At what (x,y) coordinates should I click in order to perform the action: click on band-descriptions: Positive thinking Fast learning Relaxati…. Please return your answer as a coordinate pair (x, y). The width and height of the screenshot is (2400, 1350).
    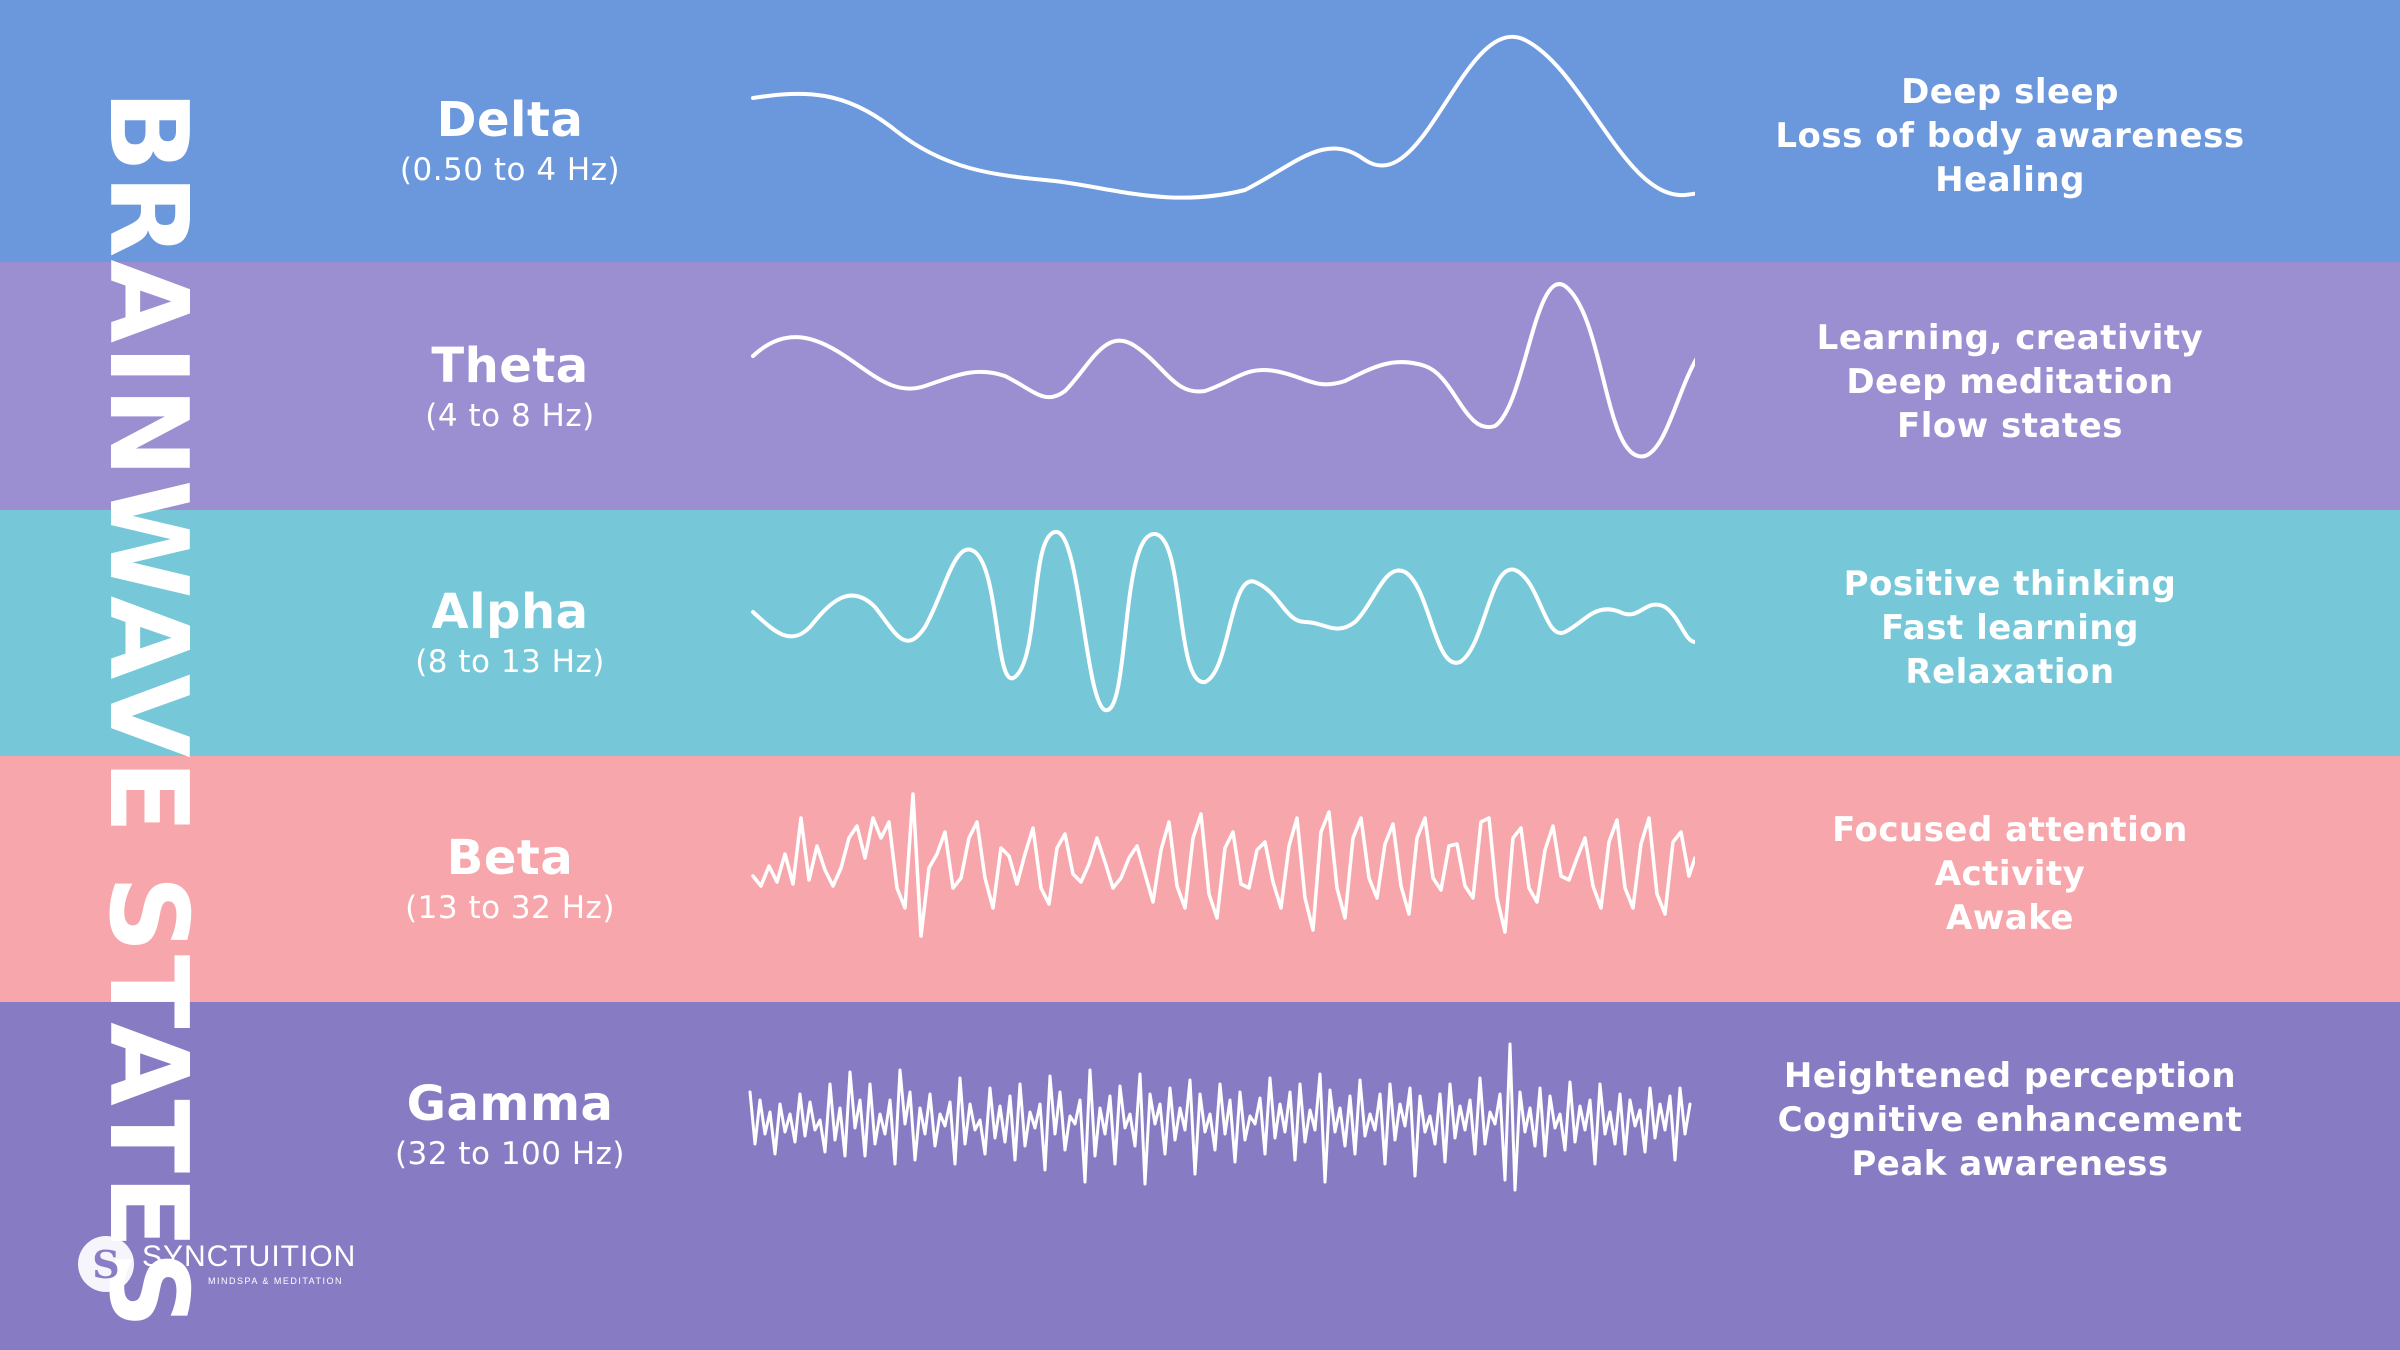
    Looking at the image, I should click on (2010, 628).